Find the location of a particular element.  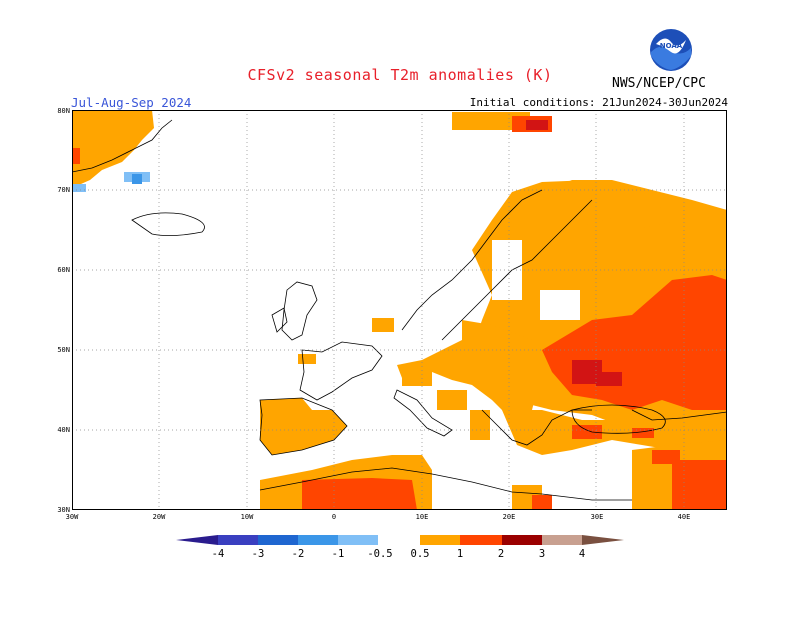

colorbar-label: 3 is located at coordinates (542, 554).